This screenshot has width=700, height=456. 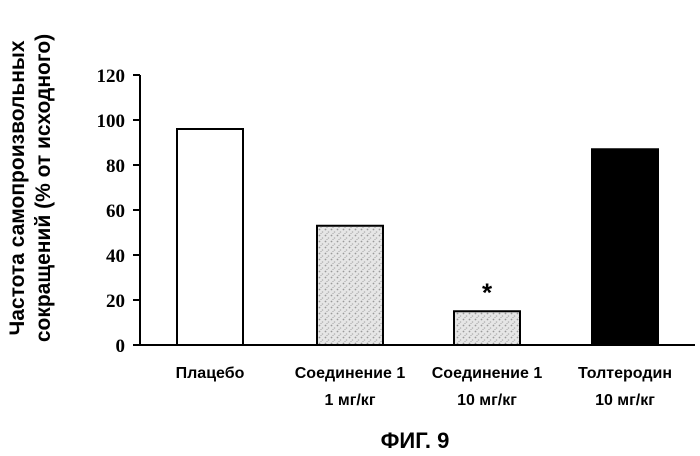 What do you see at coordinates (17, 187) in the screenshot?
I see `y-axis-title-line-1: Частота самопроизвольных` at bounding box center [17, 187].